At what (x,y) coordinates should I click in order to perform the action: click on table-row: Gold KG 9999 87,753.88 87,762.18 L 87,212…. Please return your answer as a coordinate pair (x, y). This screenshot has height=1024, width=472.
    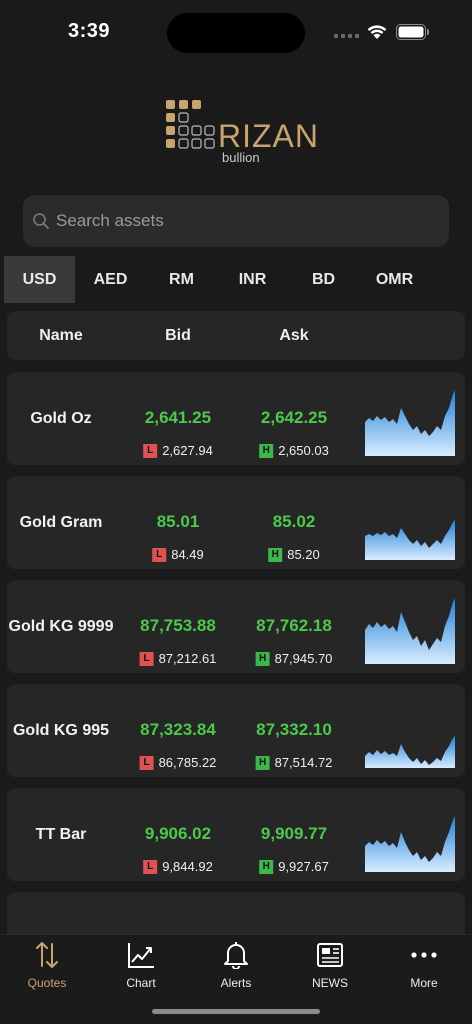
    Looking at the image, I should click on (236, 626).